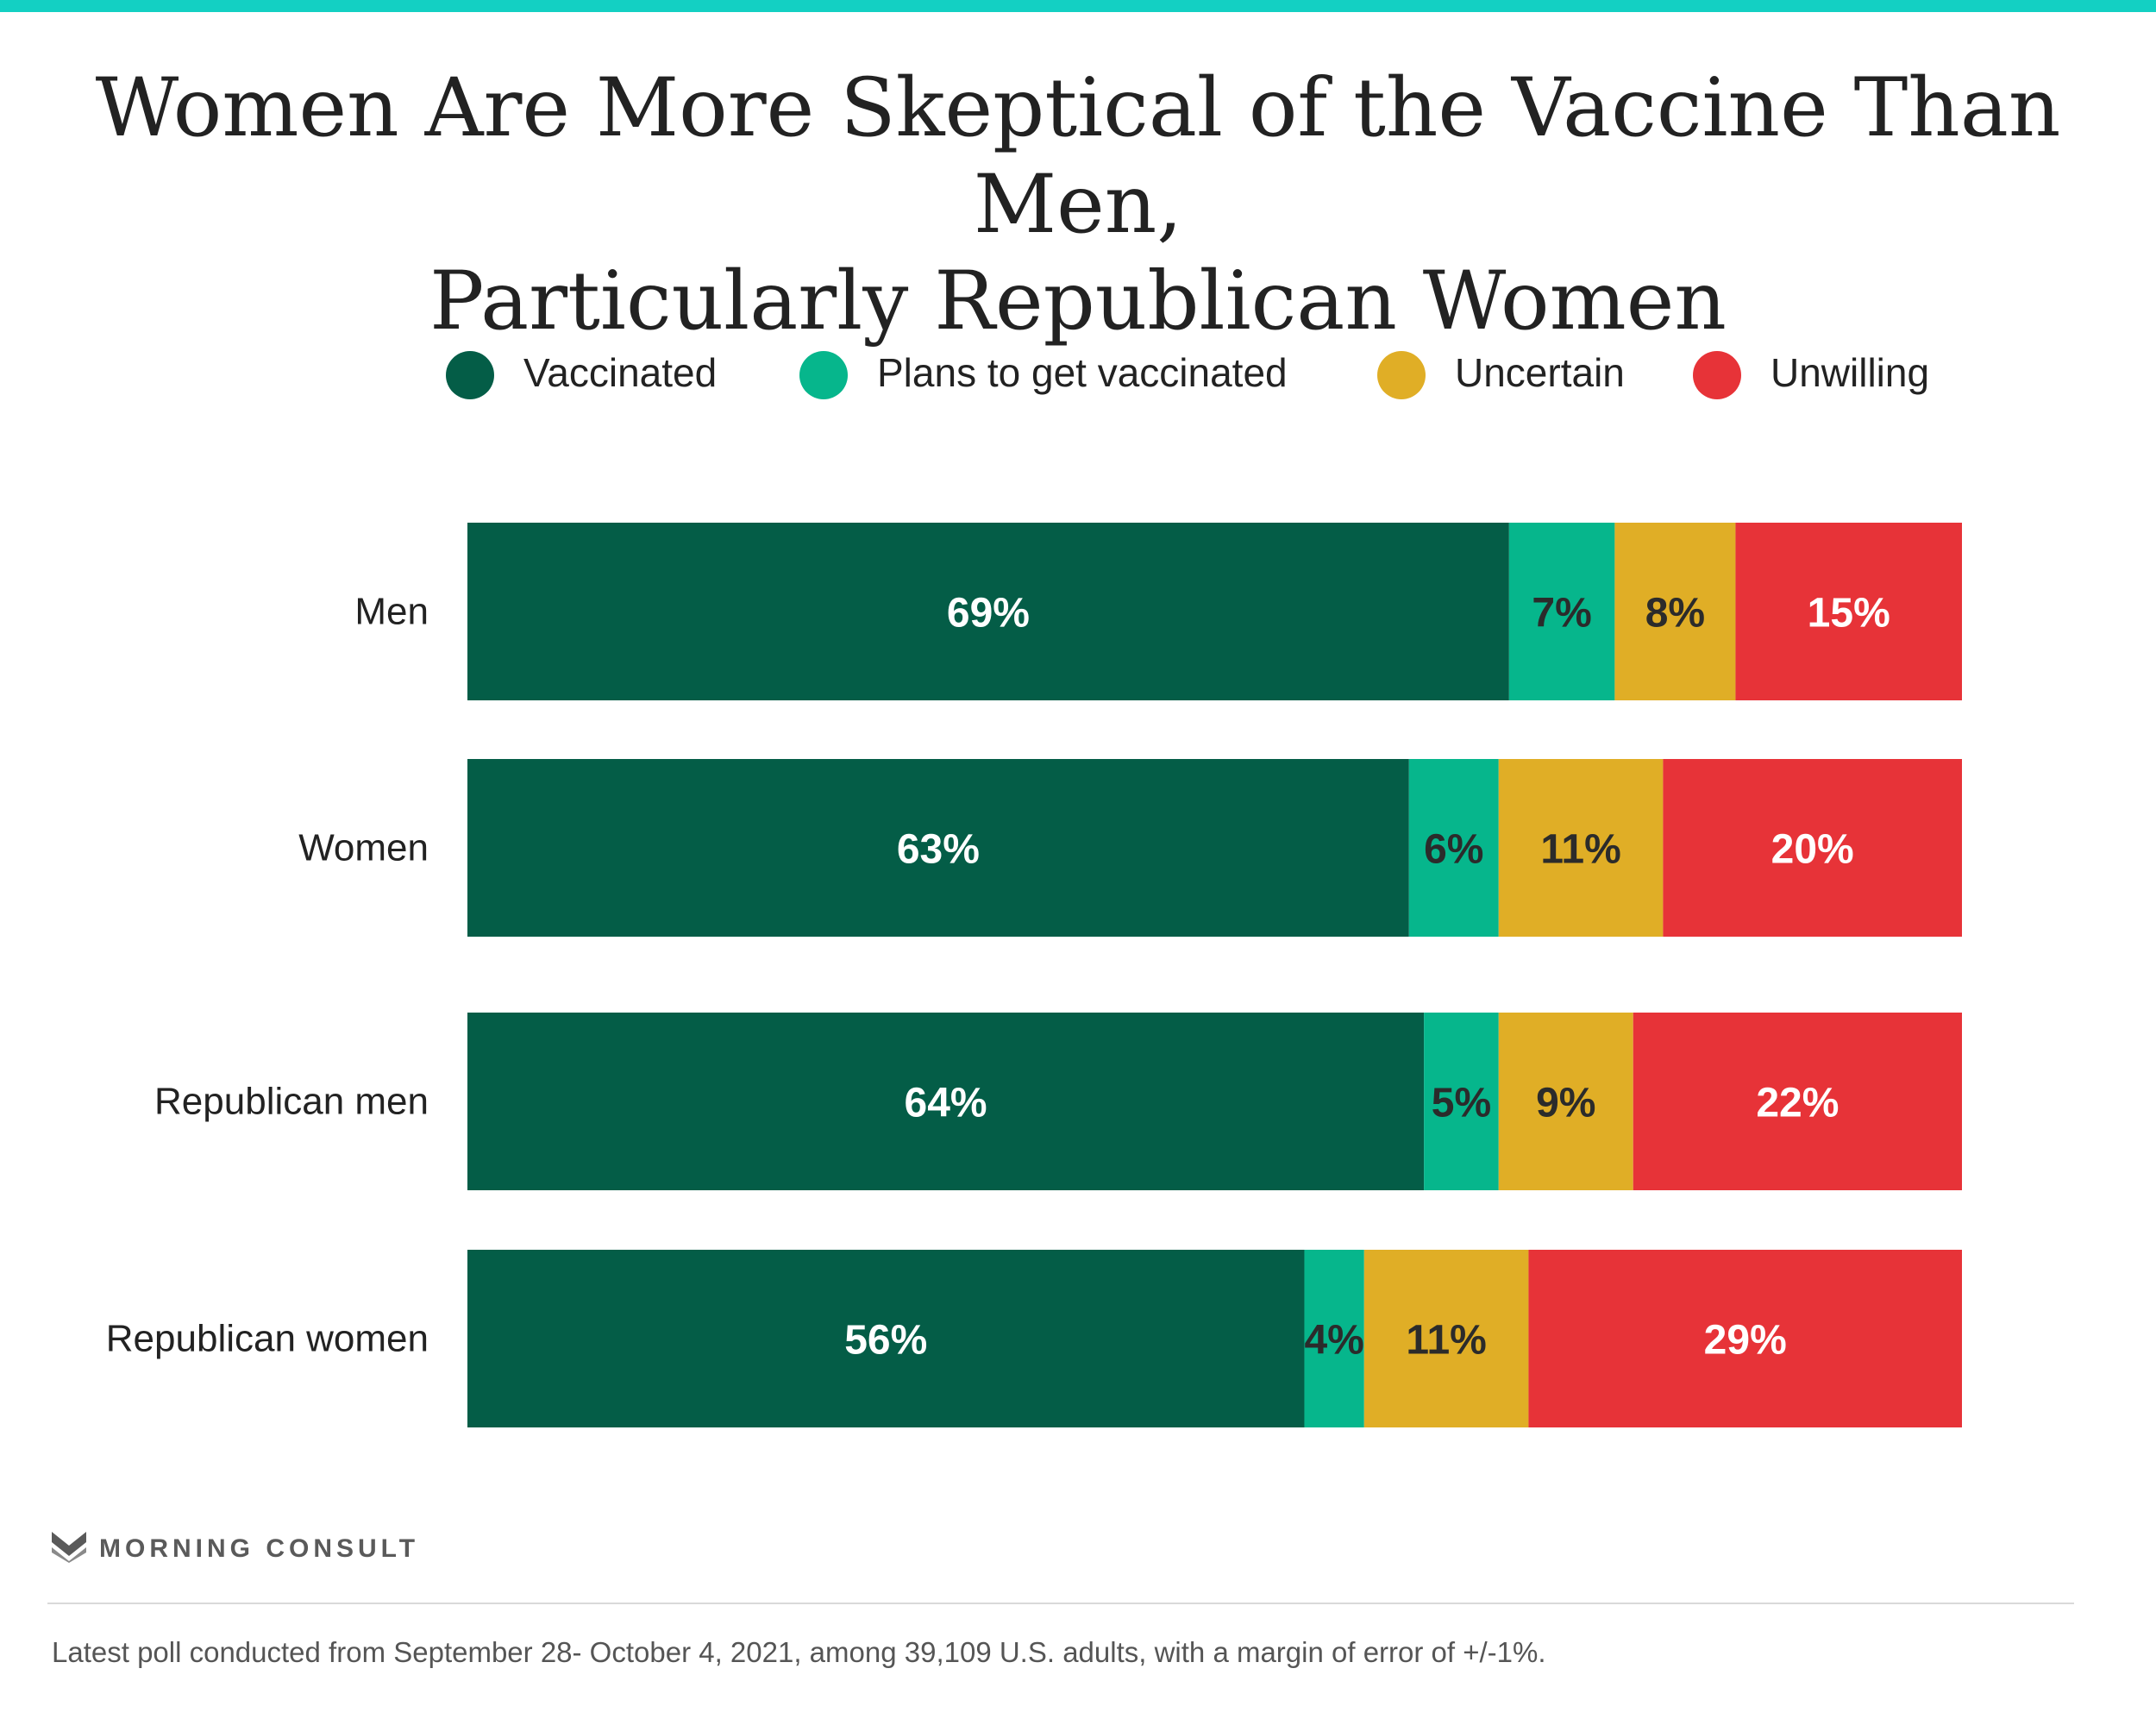 The height and width of the screenshot is (1725, 2156). I want to click on legend-swatch-plans, so click(823, 375).